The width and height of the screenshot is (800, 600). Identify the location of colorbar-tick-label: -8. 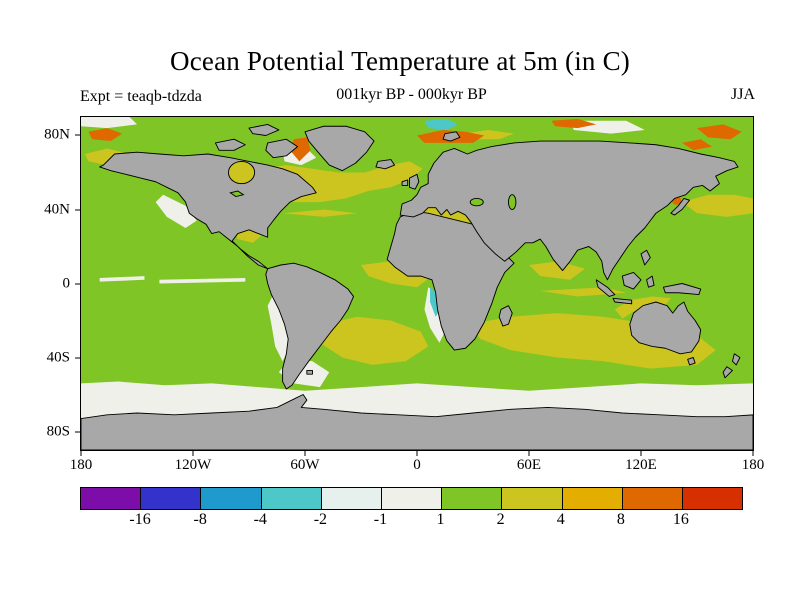
(200, 519).